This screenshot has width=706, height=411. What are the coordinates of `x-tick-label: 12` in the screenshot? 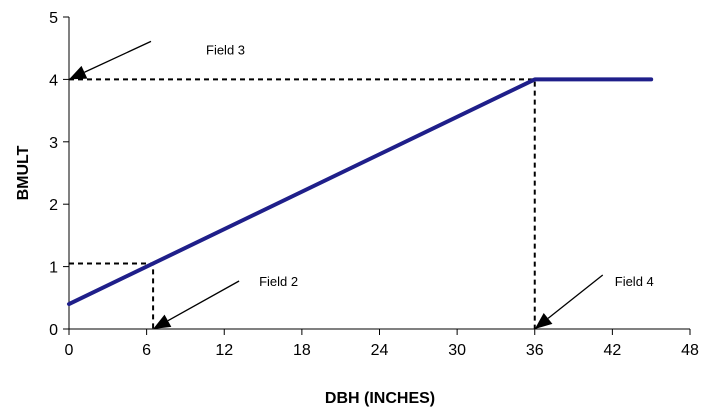 It's located at (224, 350).